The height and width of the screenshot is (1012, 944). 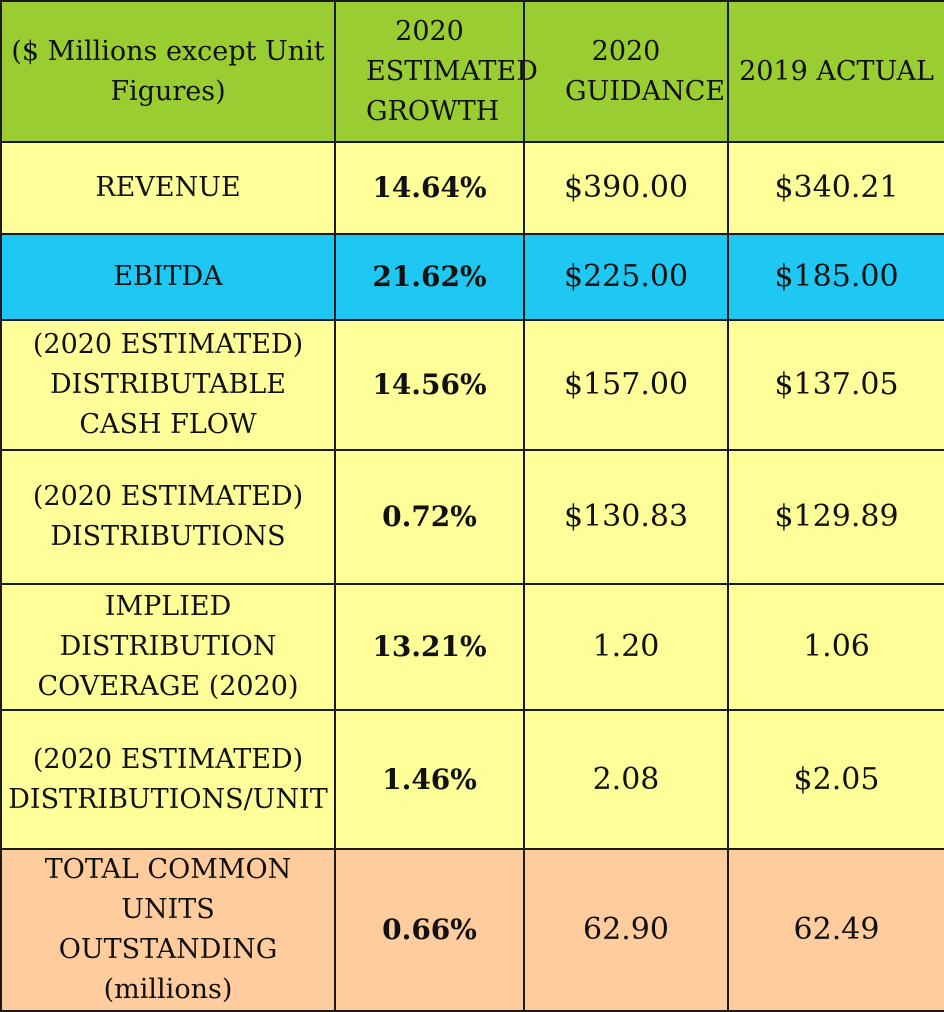 I want to click on row-growth: 1.46%, so click(x=429, y=779).